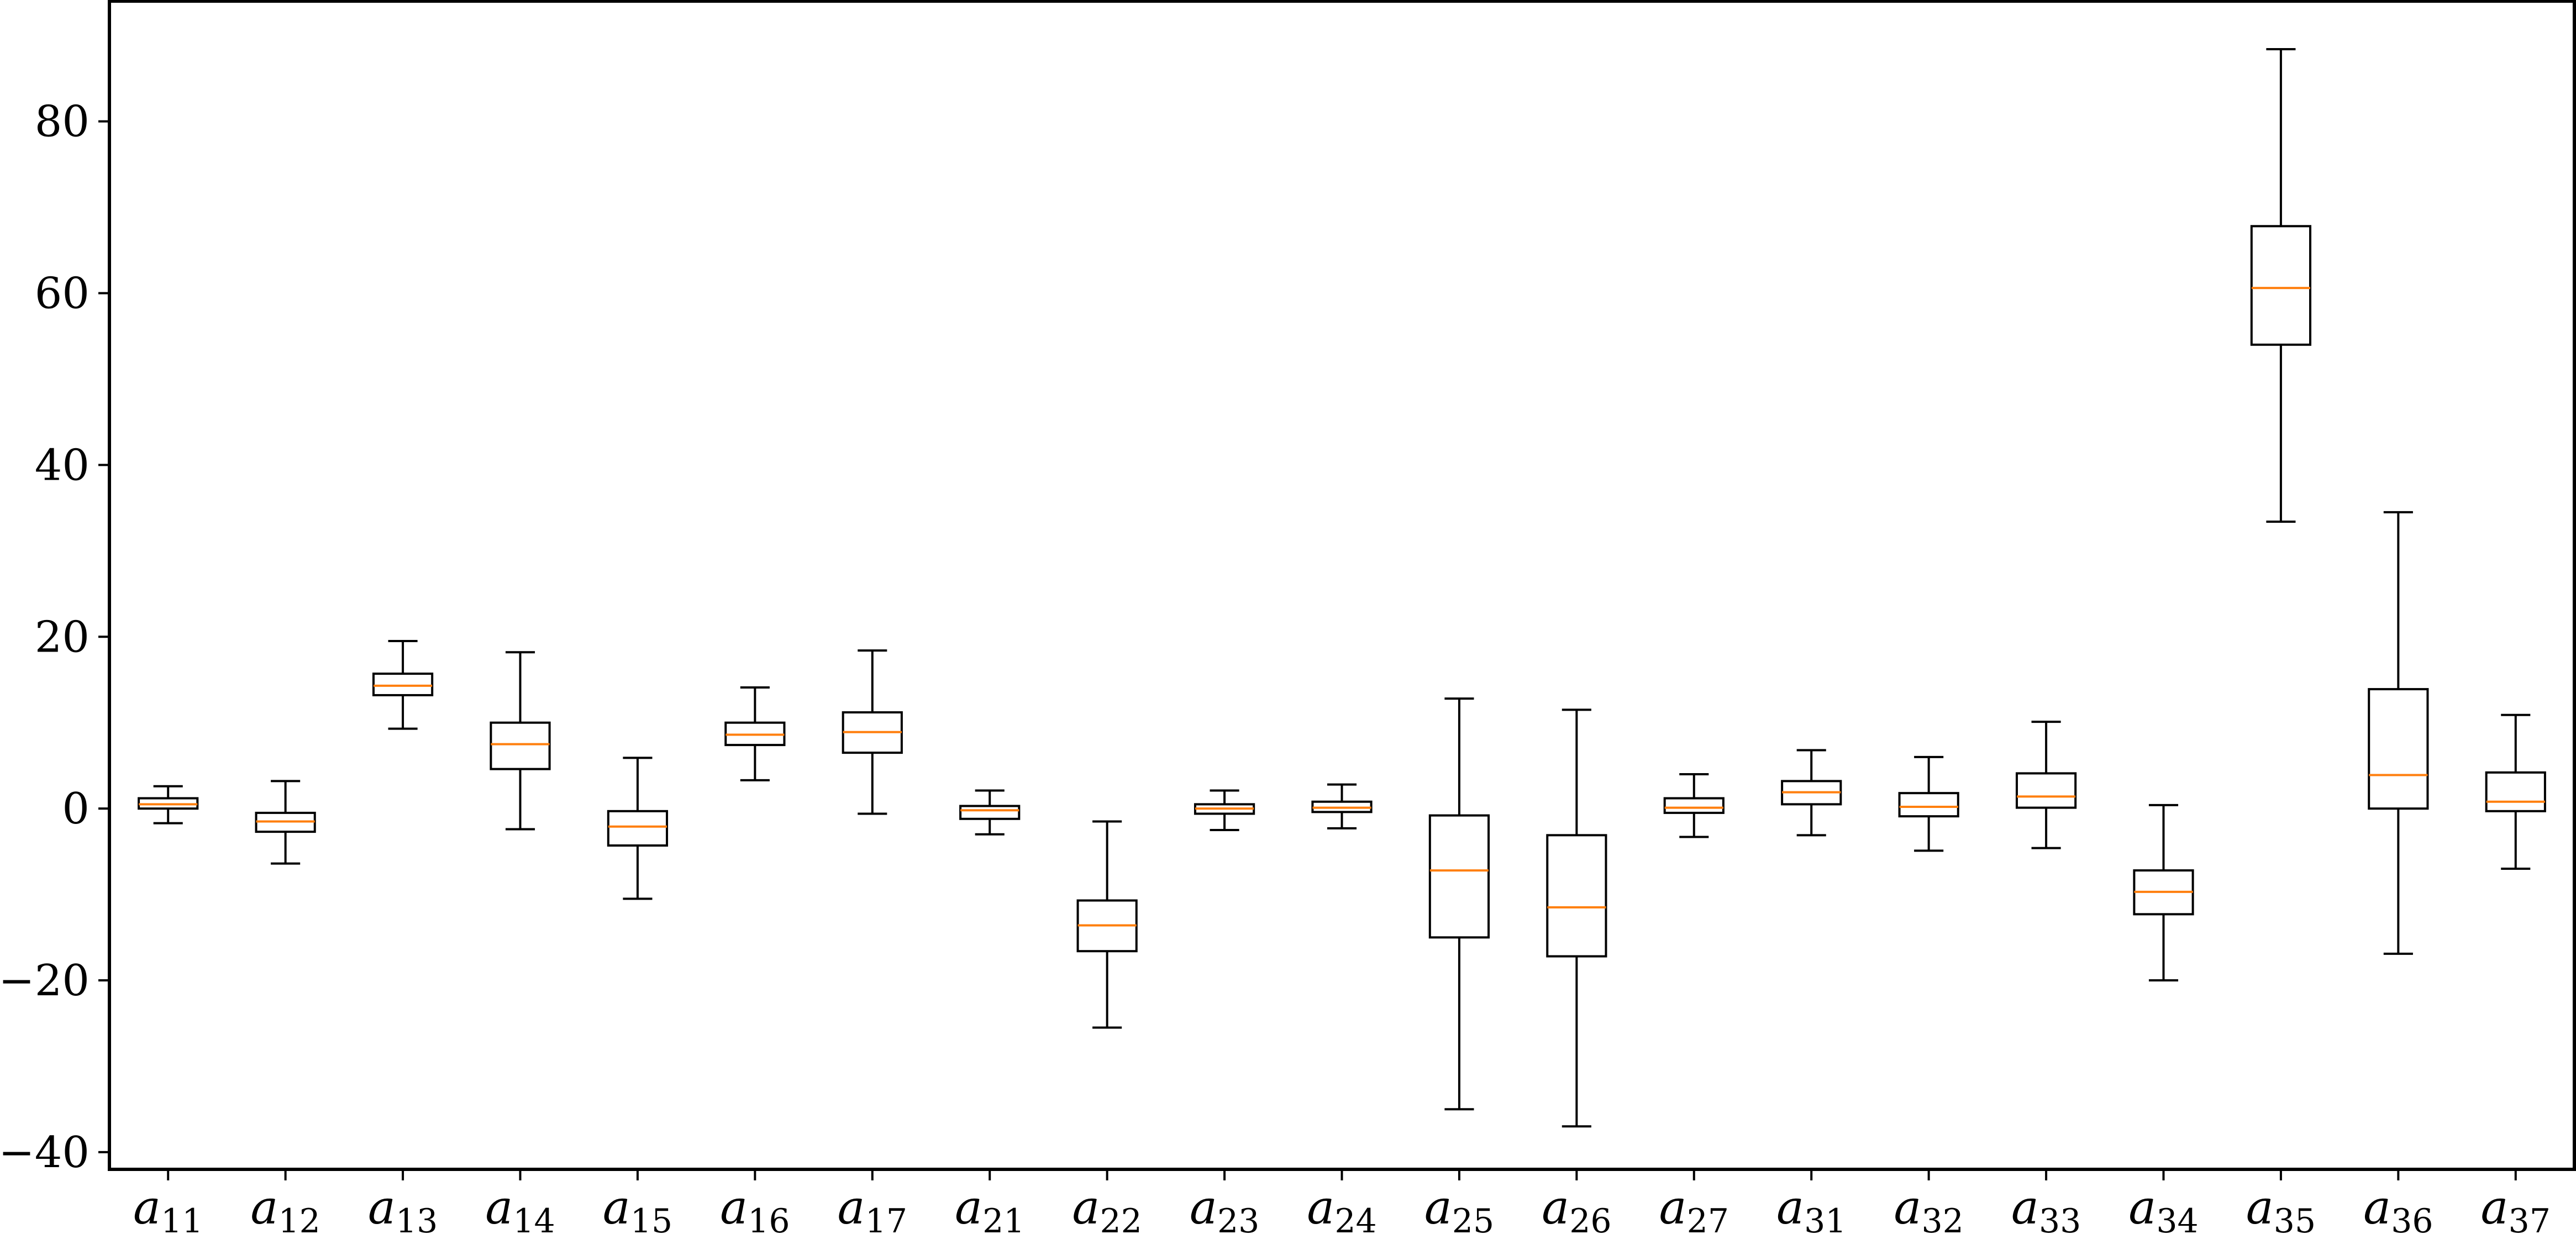 The width and height of the screenshot is (2576, 1234). What do you see at coordinates (45, 981) in the screenshot?
I see `y-tick-label: −20` at bounding box center [45, 981].